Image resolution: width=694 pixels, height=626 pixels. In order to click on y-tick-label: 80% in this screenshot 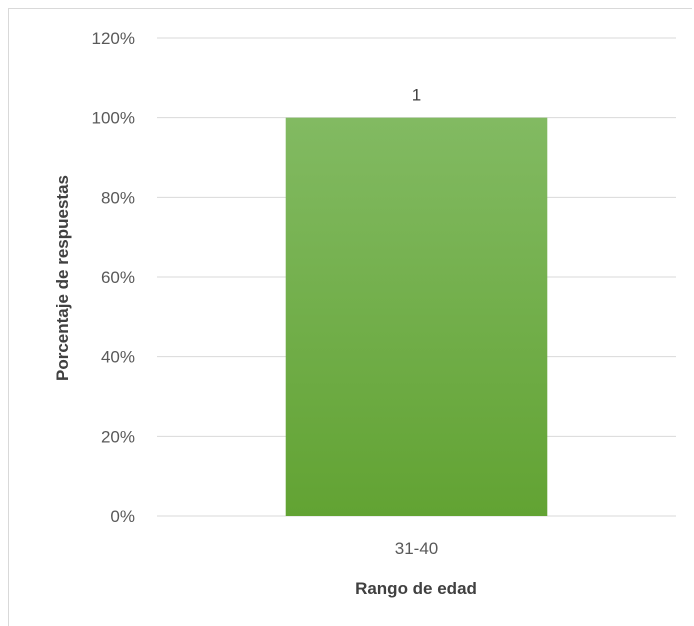, I will do `click(118, 197)`.